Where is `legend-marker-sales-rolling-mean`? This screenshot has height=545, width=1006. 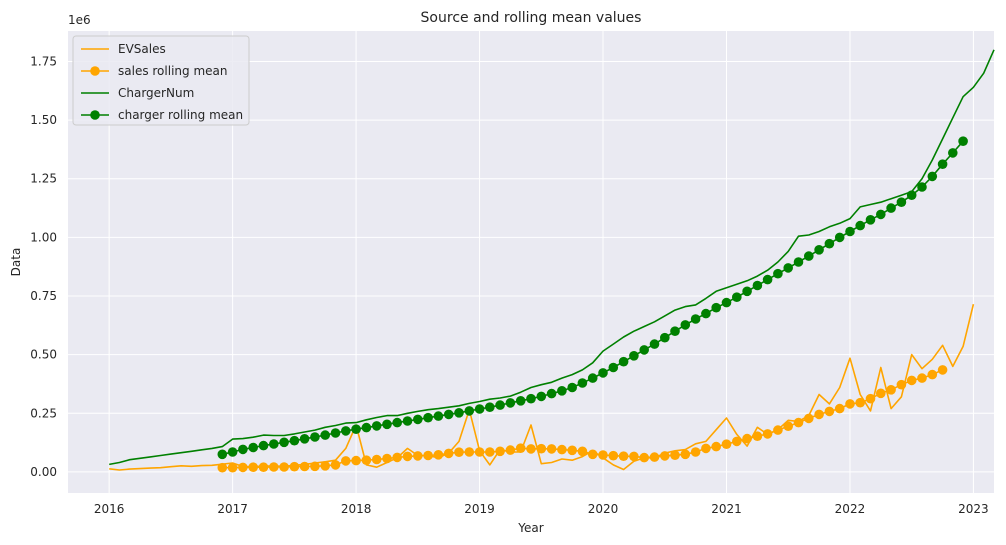
legend-marker-sales-rolling-mean is located at coordinates (95, 71).